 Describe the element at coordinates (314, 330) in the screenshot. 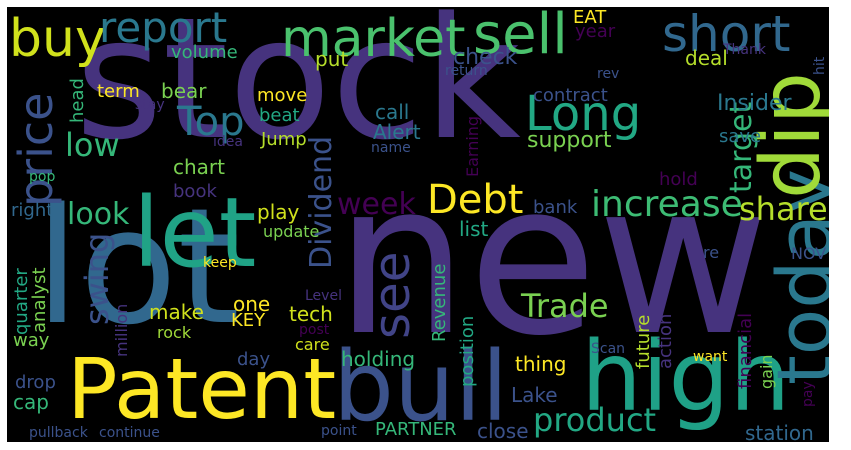

I see `word-post: post` at that location.